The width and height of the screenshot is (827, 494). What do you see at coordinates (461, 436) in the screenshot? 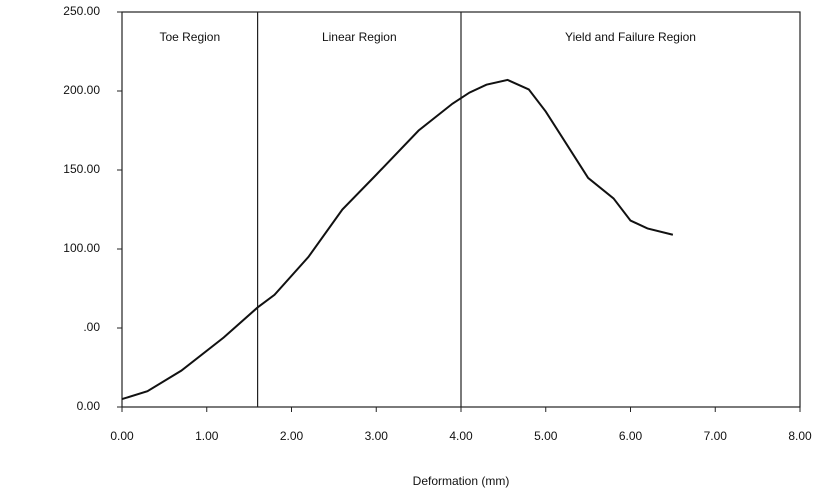
I see `x-tick-label: 4.00` at bounding box center [461, 436].